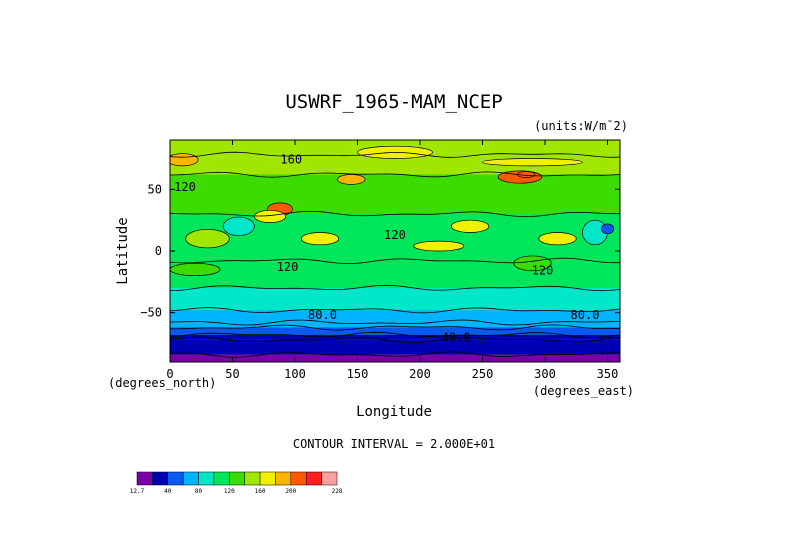  What do you see at coordinates (608, 374) in the screenshot?
I see `x-tick-label: 350` at bounding box center [608, 374].